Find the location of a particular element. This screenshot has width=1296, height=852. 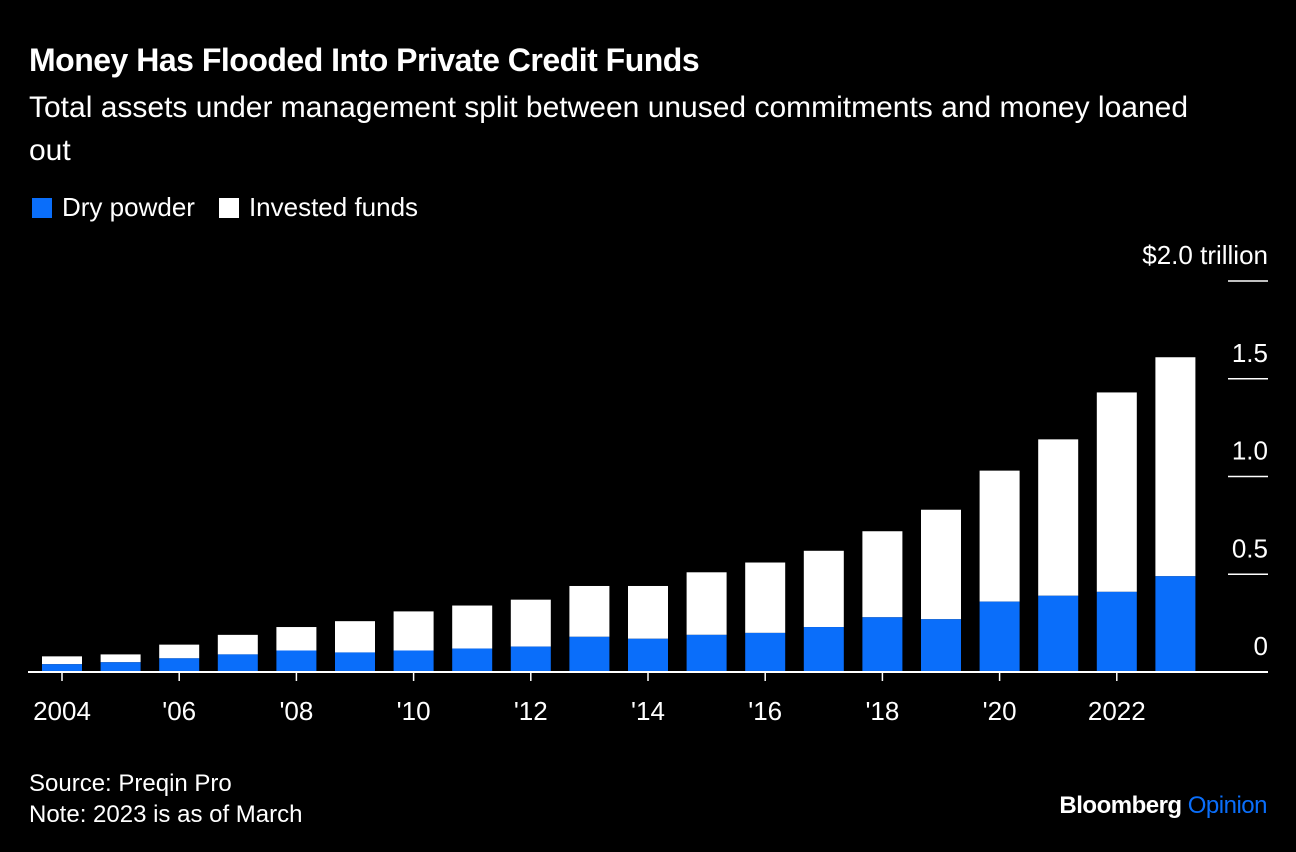

y-tick-label: 0.5 is located at coordinates (1250, 548).